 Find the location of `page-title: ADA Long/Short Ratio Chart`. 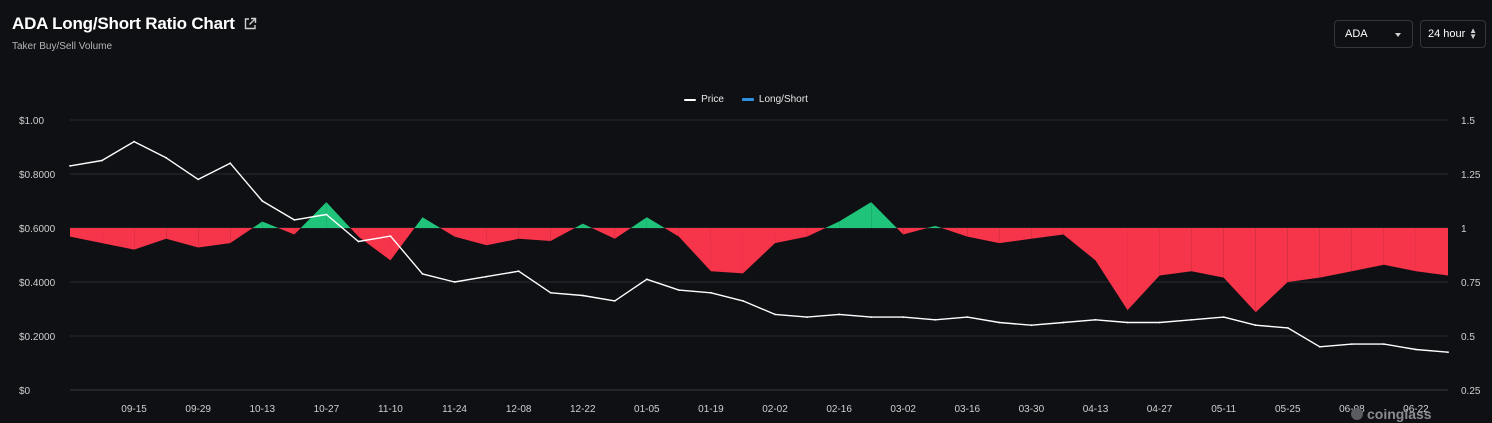

page-title: ADA Long/Short Ratio Chart is located at coordinates (123, 23).